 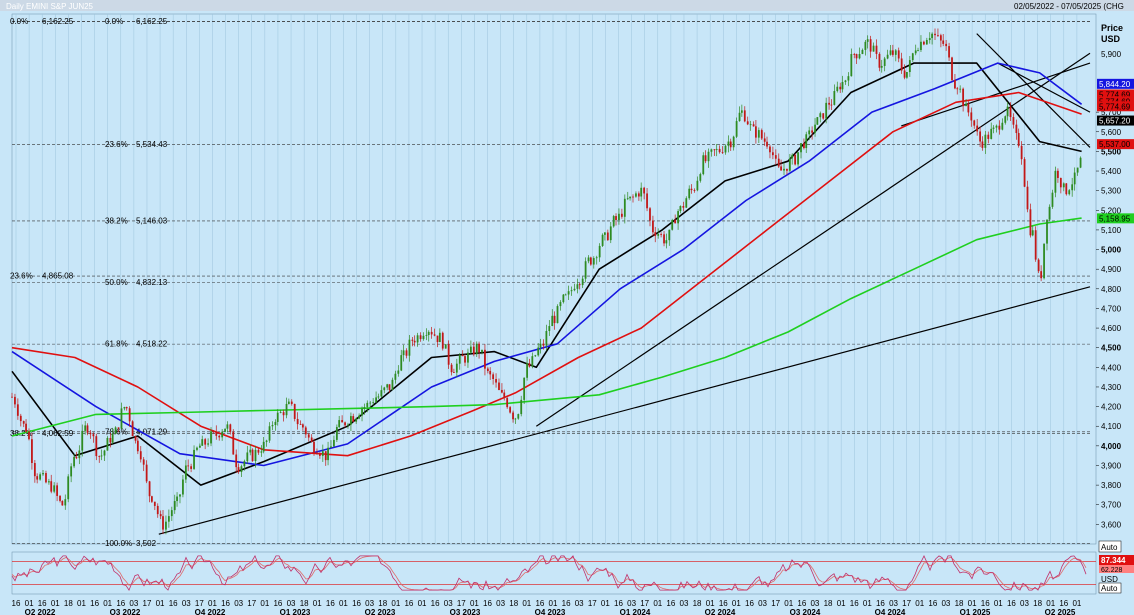 I want to click on oscillator-auto-button, so click(x=1110, y=588).